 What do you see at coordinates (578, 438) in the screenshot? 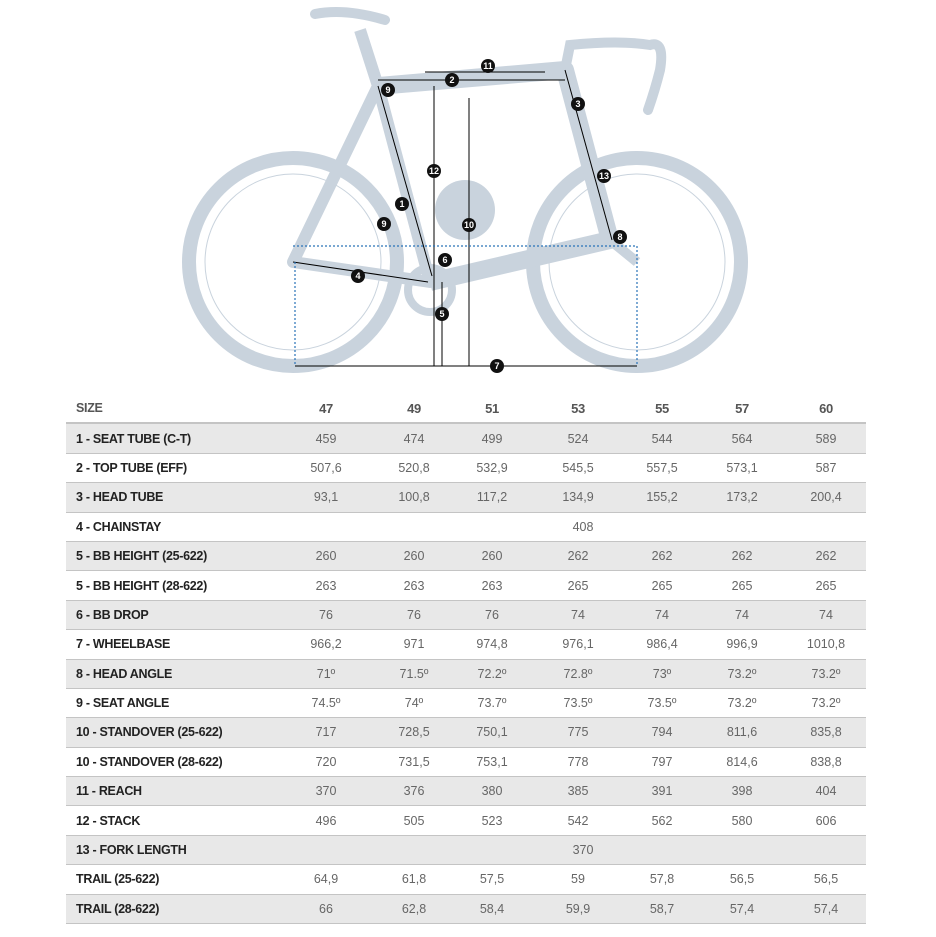
I see `cell-value: 524` at bounding box center [578, 438].